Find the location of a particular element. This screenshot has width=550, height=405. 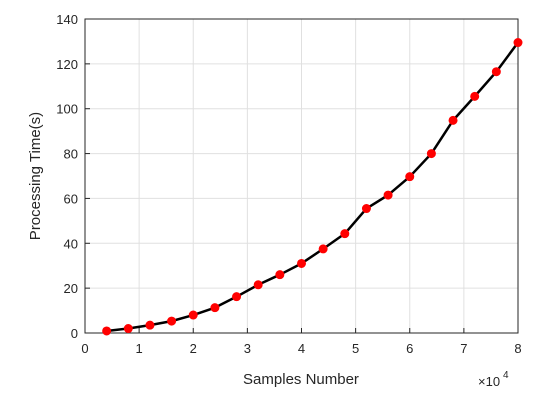

y-tick-label: 80 is located at coordinates (71, 154).